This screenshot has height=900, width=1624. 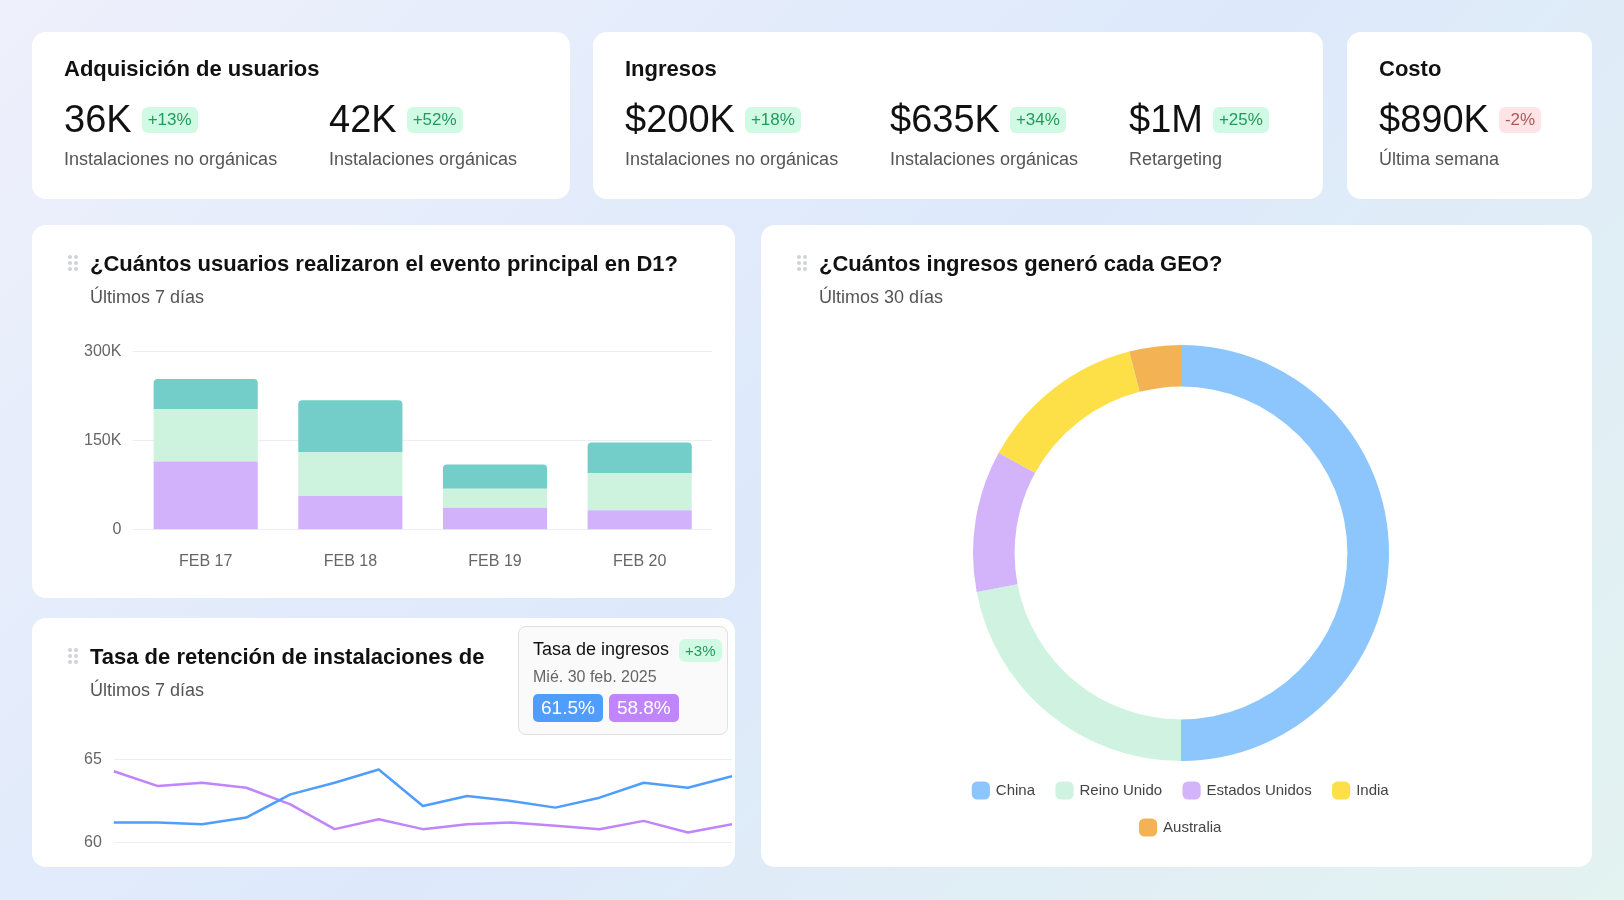 What do you see at coordinates (169, 119) in the screenshot?
I see `text: +13%` at bounding box center [169, 119].